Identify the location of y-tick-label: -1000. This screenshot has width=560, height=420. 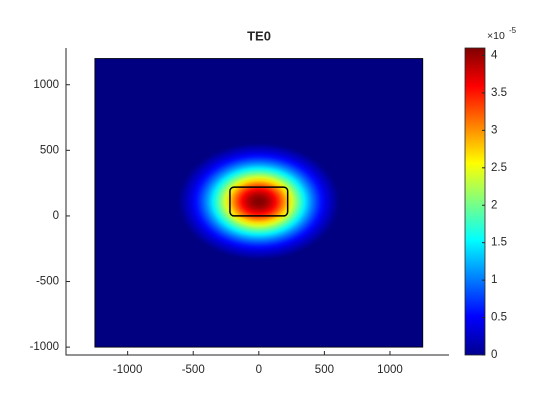
(44, 347).